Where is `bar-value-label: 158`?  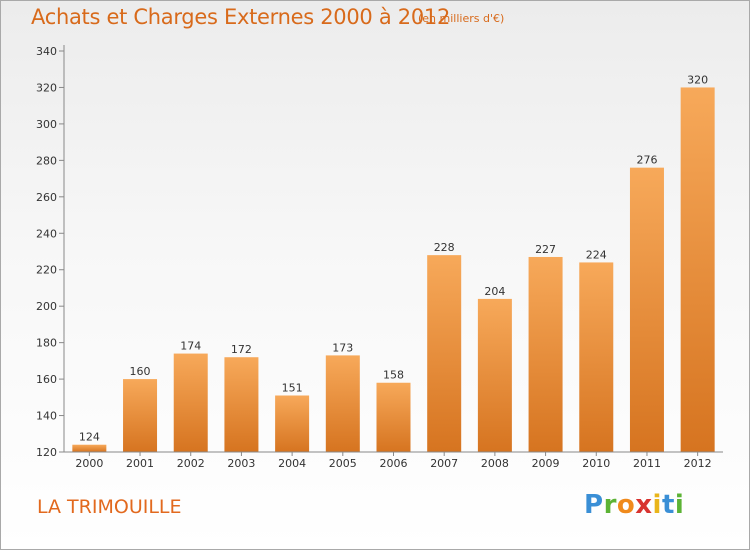
bar-value-label: 158 is located at coordinates (393, 375).